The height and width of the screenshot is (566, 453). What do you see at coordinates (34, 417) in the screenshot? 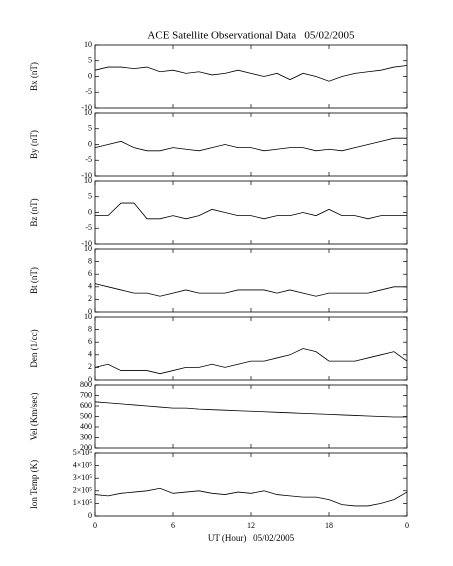
I see `y-axis-label: Vel (Km/sec)` at bounding box center [34, 417].